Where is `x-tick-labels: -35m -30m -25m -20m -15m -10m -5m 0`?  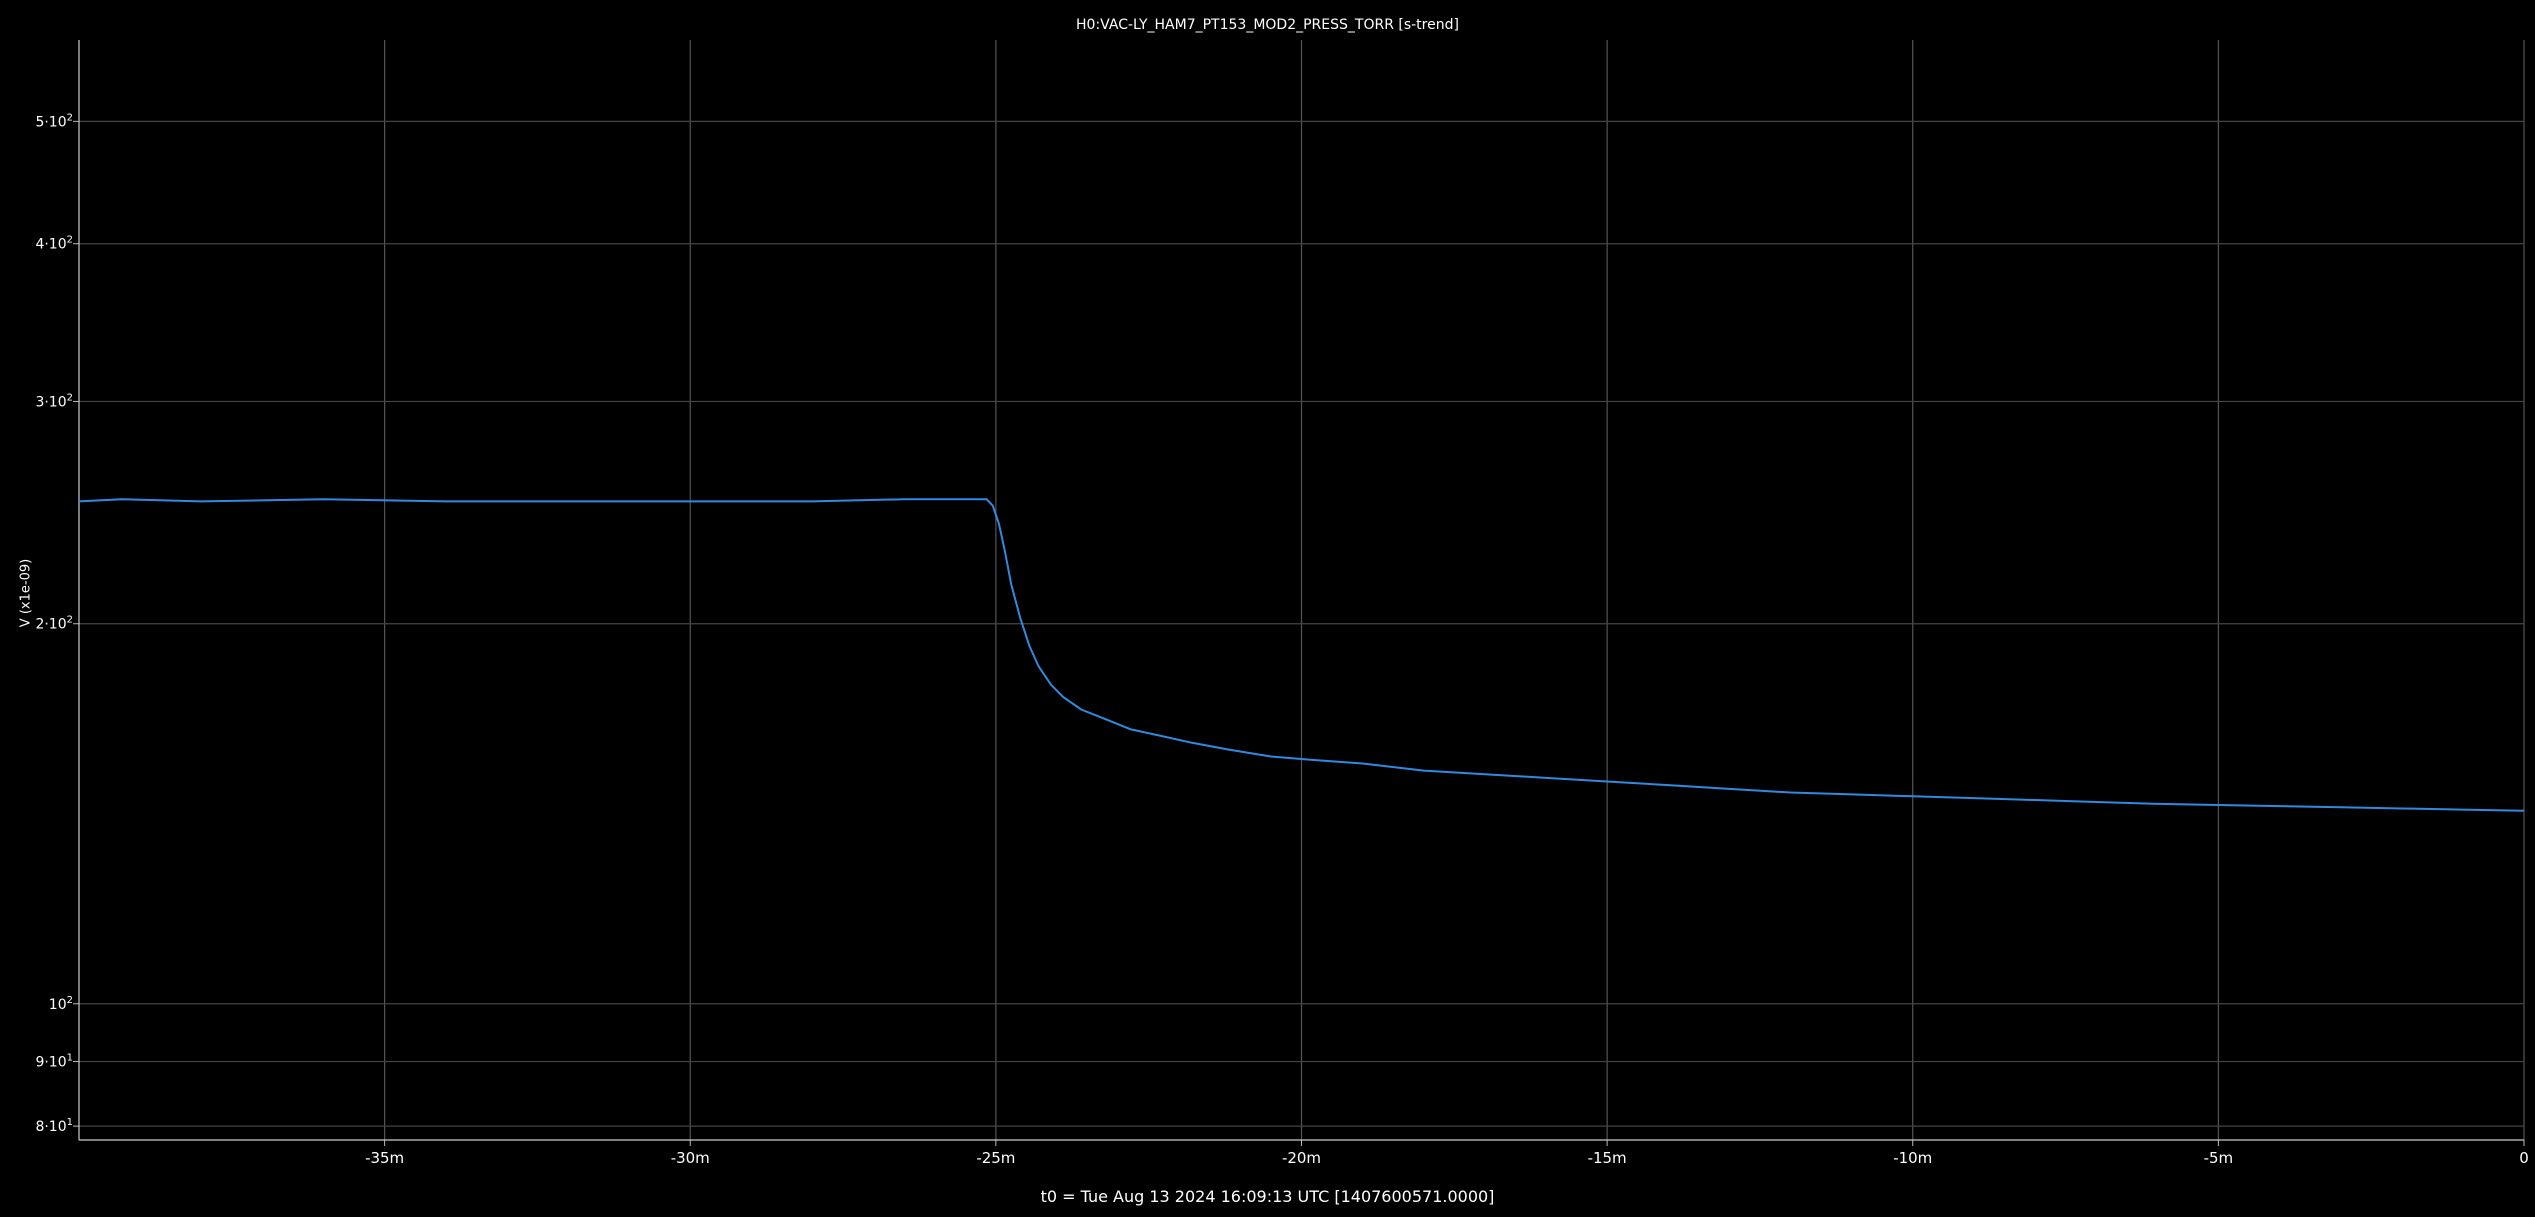
x-tick-labels: -35m -30m -25m -20m -15m -10m -5m 0 is located at coordinates (1447, 1158).